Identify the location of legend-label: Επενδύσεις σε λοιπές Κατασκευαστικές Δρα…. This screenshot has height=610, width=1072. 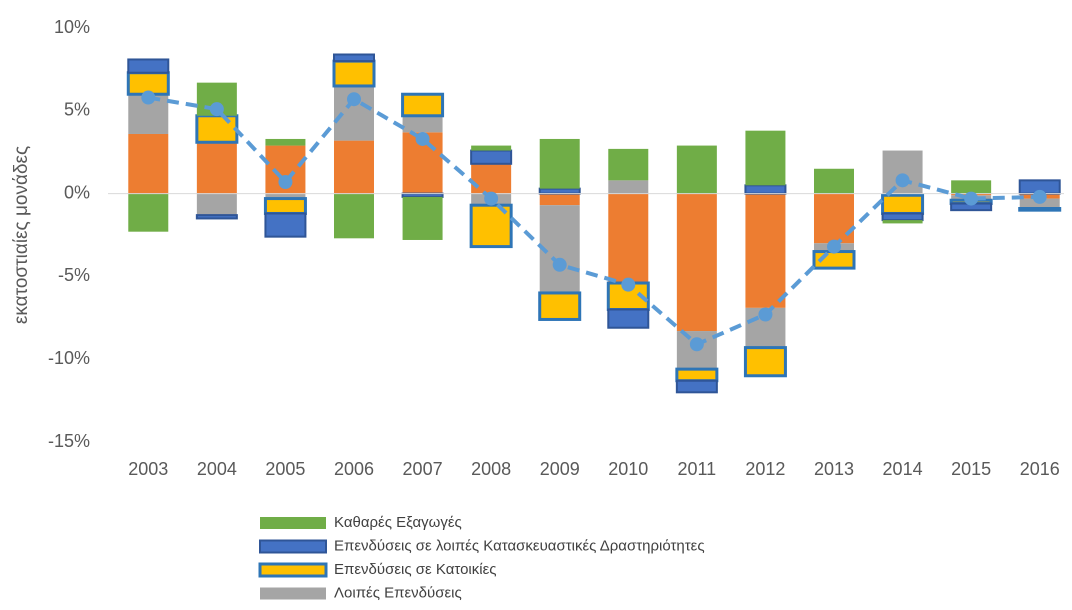
(519, 545).